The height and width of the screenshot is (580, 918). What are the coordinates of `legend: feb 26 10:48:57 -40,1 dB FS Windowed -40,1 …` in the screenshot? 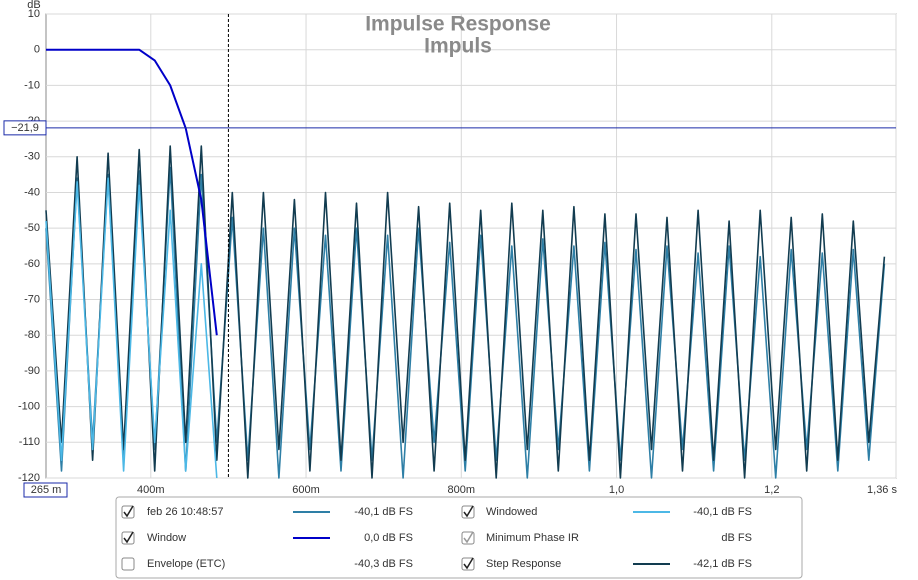 It's located at (436, 538).